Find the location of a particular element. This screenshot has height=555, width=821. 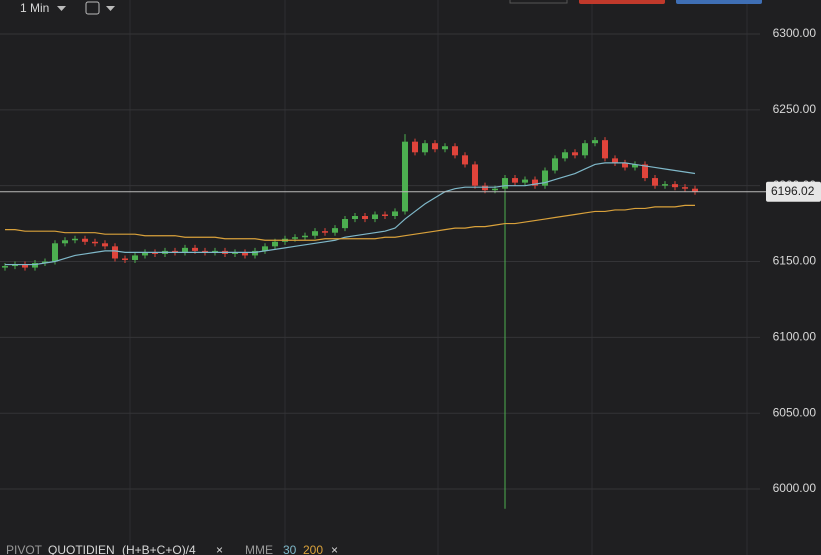

y-tick-label: 6250.00 is located at coordinates (795, 109).